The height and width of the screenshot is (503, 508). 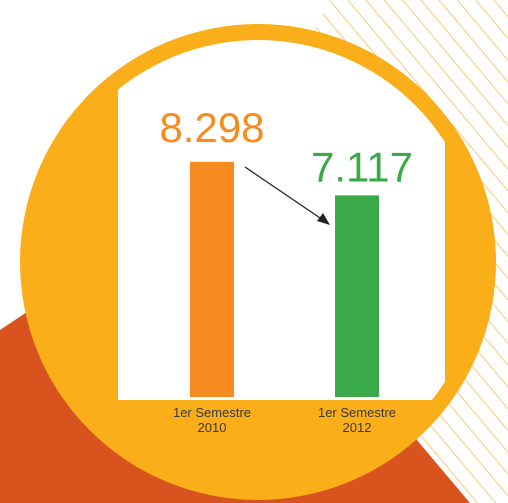 I want to click on value-label: 8.298, so click(x=211, y=127).